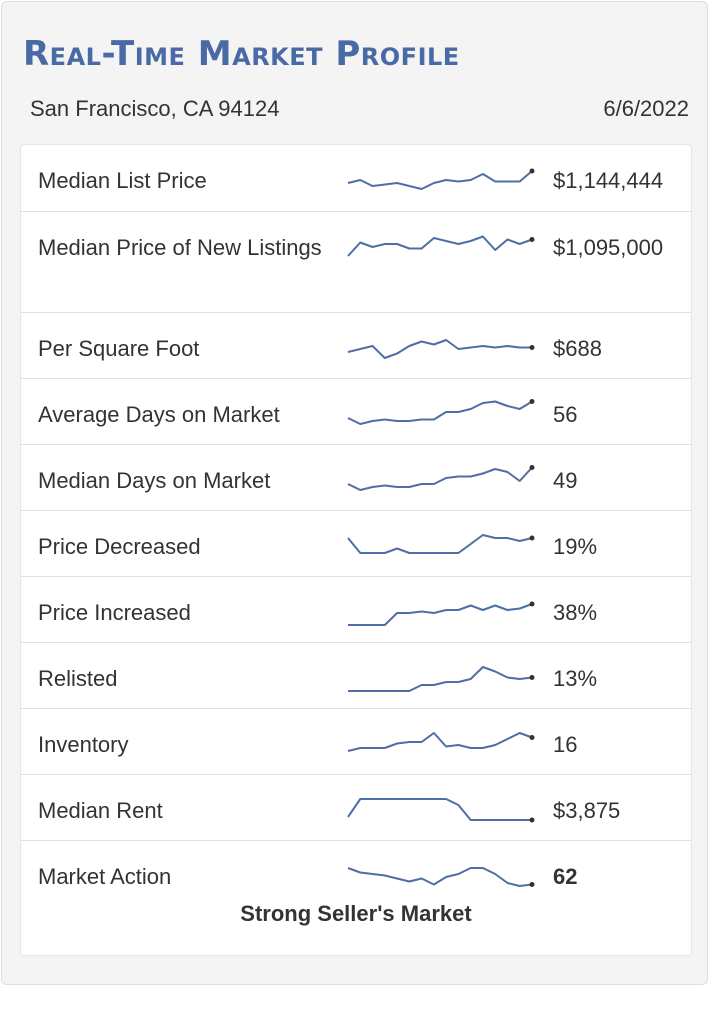 The image size is (711, 1024). What do you see at coordinates (608, 180) in the screenshot?
I see `metric-value: $1,144,444` at bounding box center [608, 180].